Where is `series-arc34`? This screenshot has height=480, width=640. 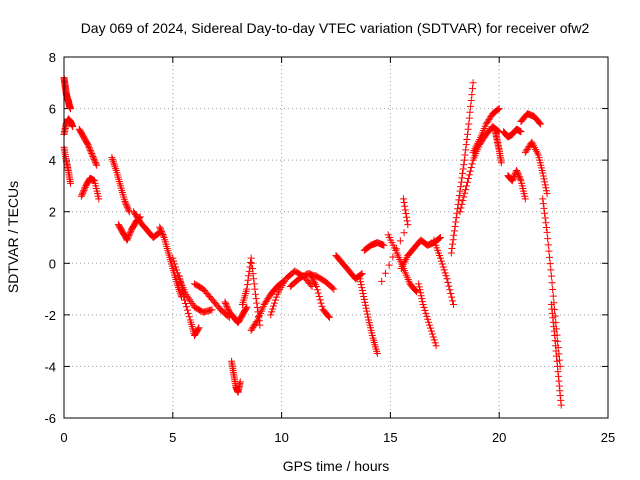 series-arc34 is located at coordinates (536, 168).